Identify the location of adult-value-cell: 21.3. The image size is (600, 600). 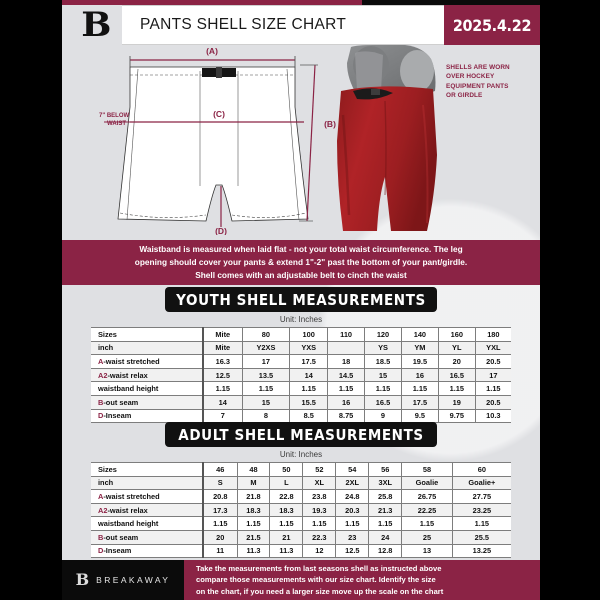
(385, 510).